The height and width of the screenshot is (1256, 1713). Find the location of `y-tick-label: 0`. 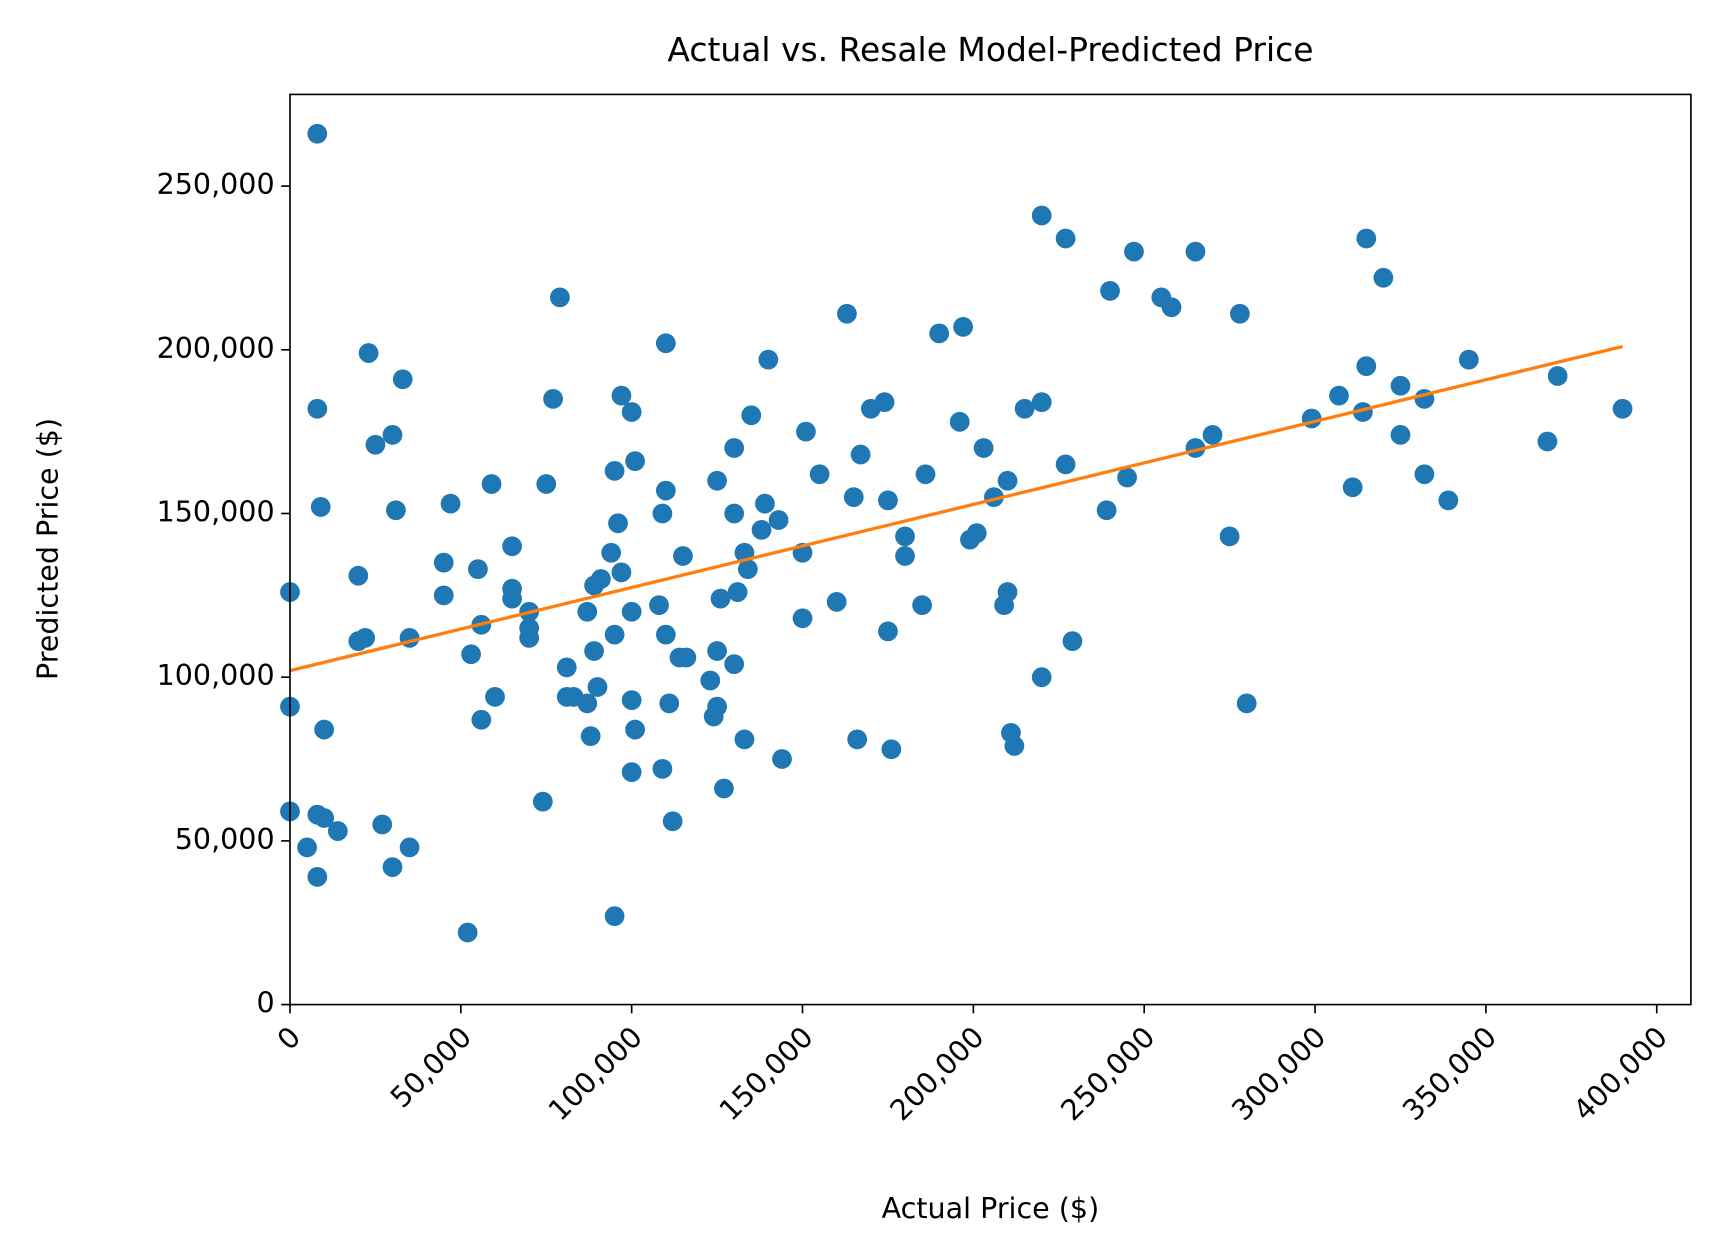

y-tick-label: 0 is located at coordinates (265, 1003).